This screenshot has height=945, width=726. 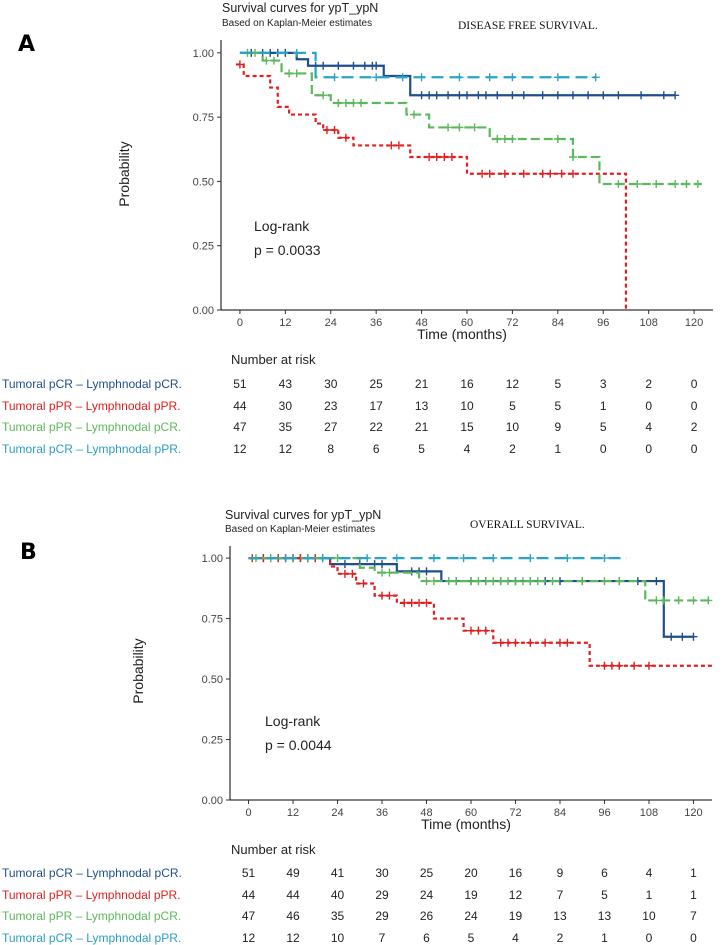 I want to click on panel-a-risk-count: 43, so click(x=285, y=384).